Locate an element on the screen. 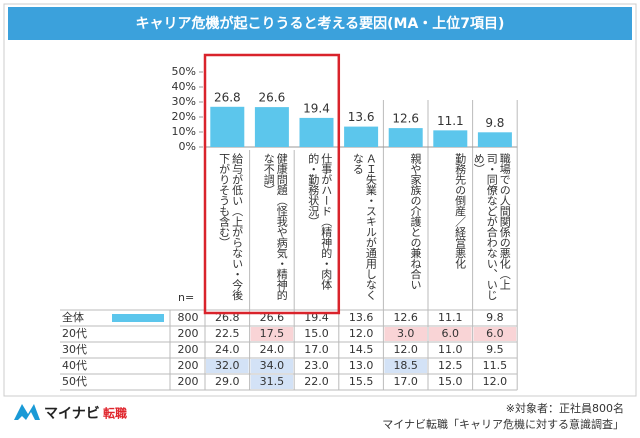  data-label: 11.1 is located at coordinates (450, 121).